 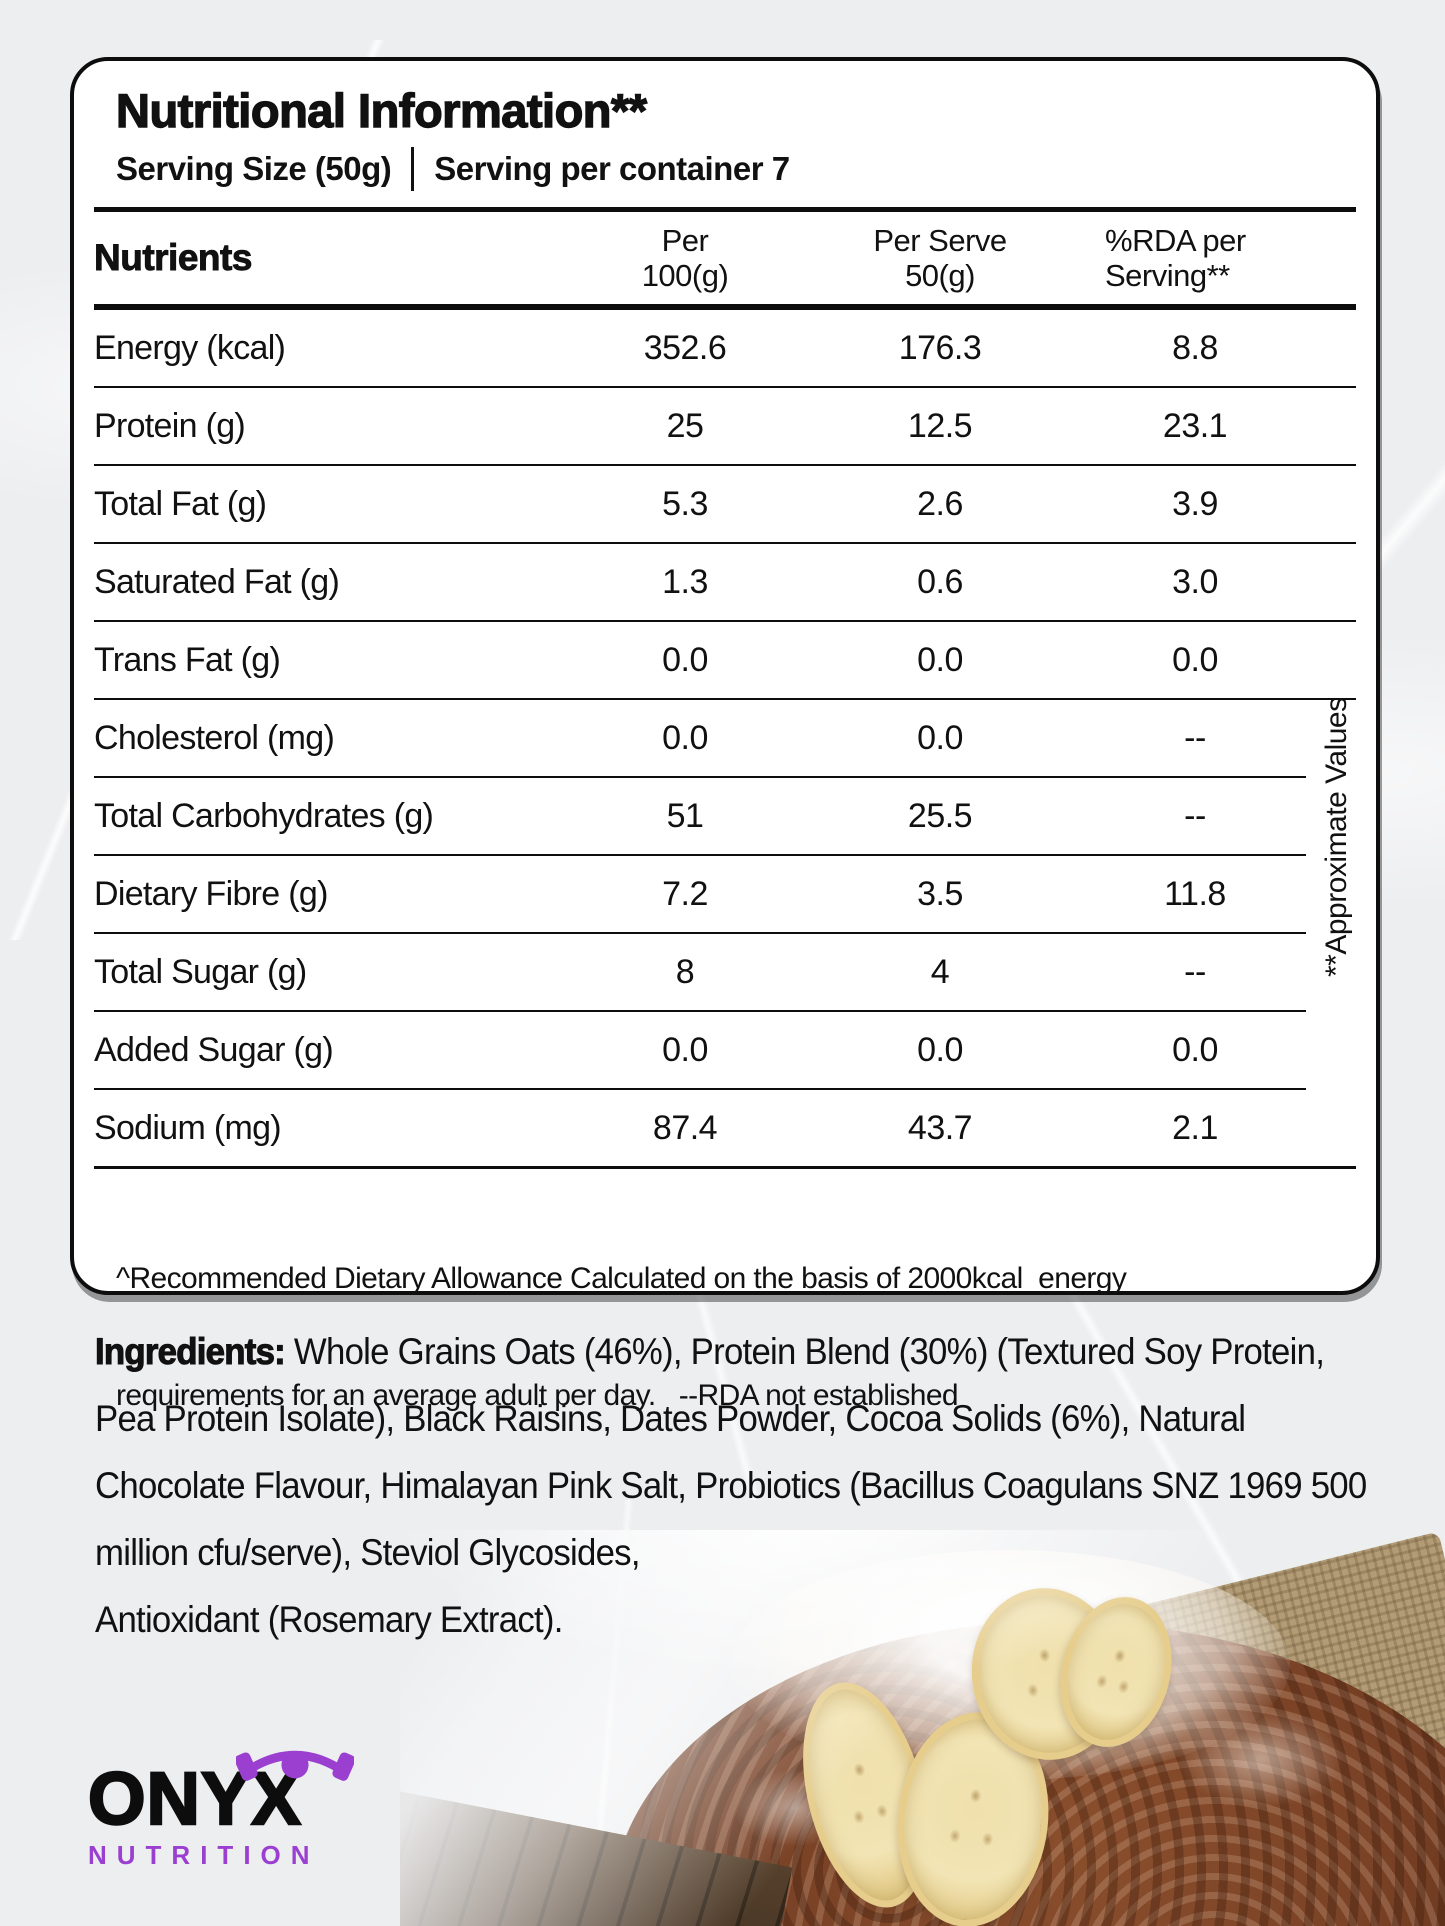 I want to click on rda-value: 3.9, so click(x=1195, y=503).